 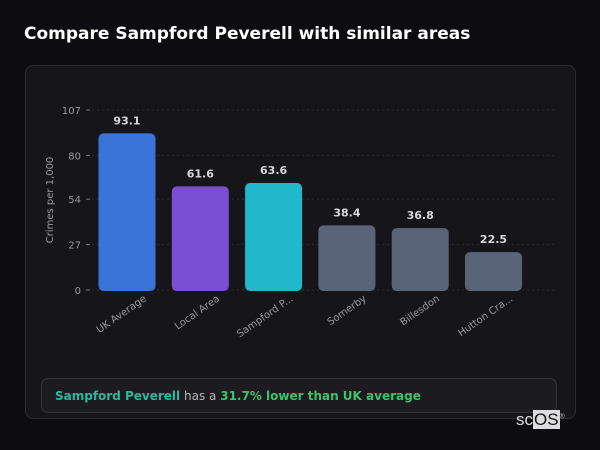 What do you see at coordinates (420, 215) in the screenshot?
I see `bar-value-label: 36.8` at bounding box center [420, 215].